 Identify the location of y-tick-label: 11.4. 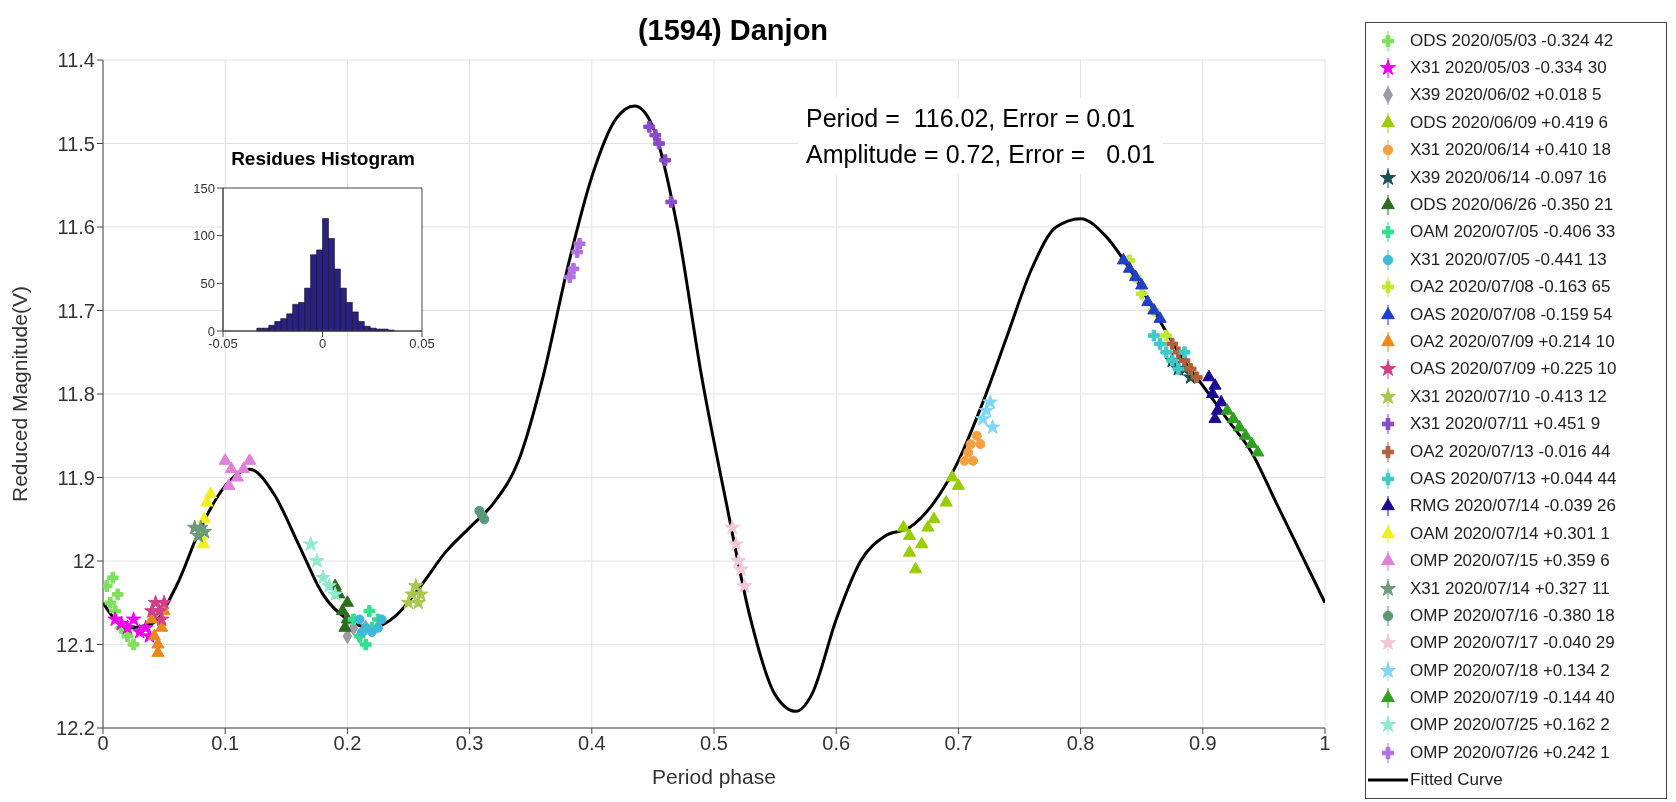
(76, 60).